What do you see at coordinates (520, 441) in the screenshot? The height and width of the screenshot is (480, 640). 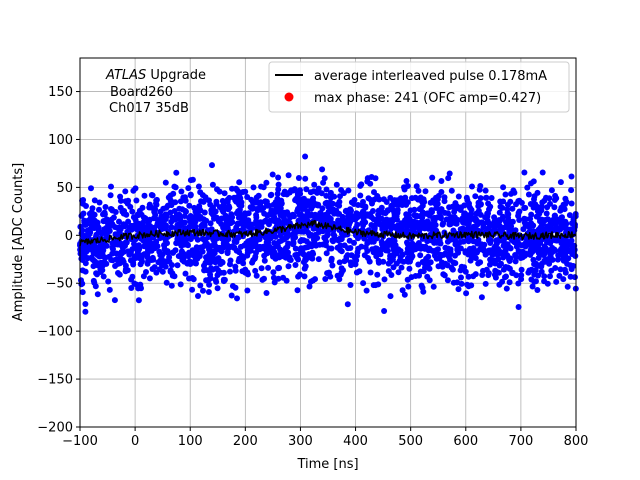 I see `x-tick-label: 700` at bounding box center [520, 441].